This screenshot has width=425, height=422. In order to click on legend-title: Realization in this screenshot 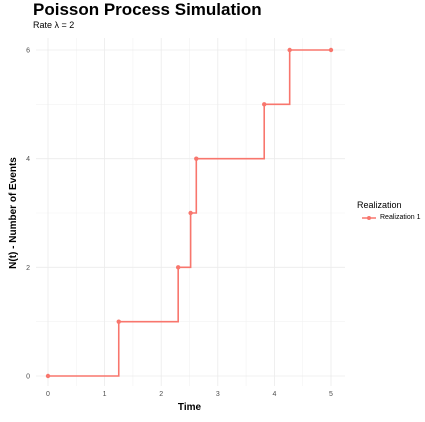, I will do `click(379, 205)`.